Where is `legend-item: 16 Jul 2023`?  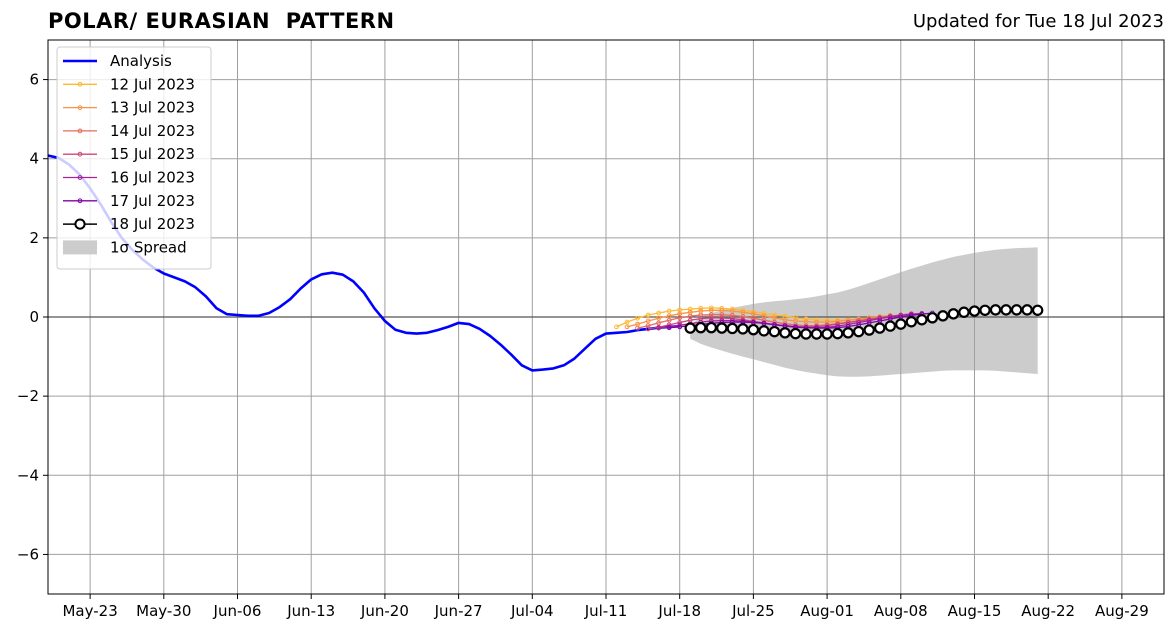 legend-item: 16 Jul 2023 is located at coordinates (129, 178).